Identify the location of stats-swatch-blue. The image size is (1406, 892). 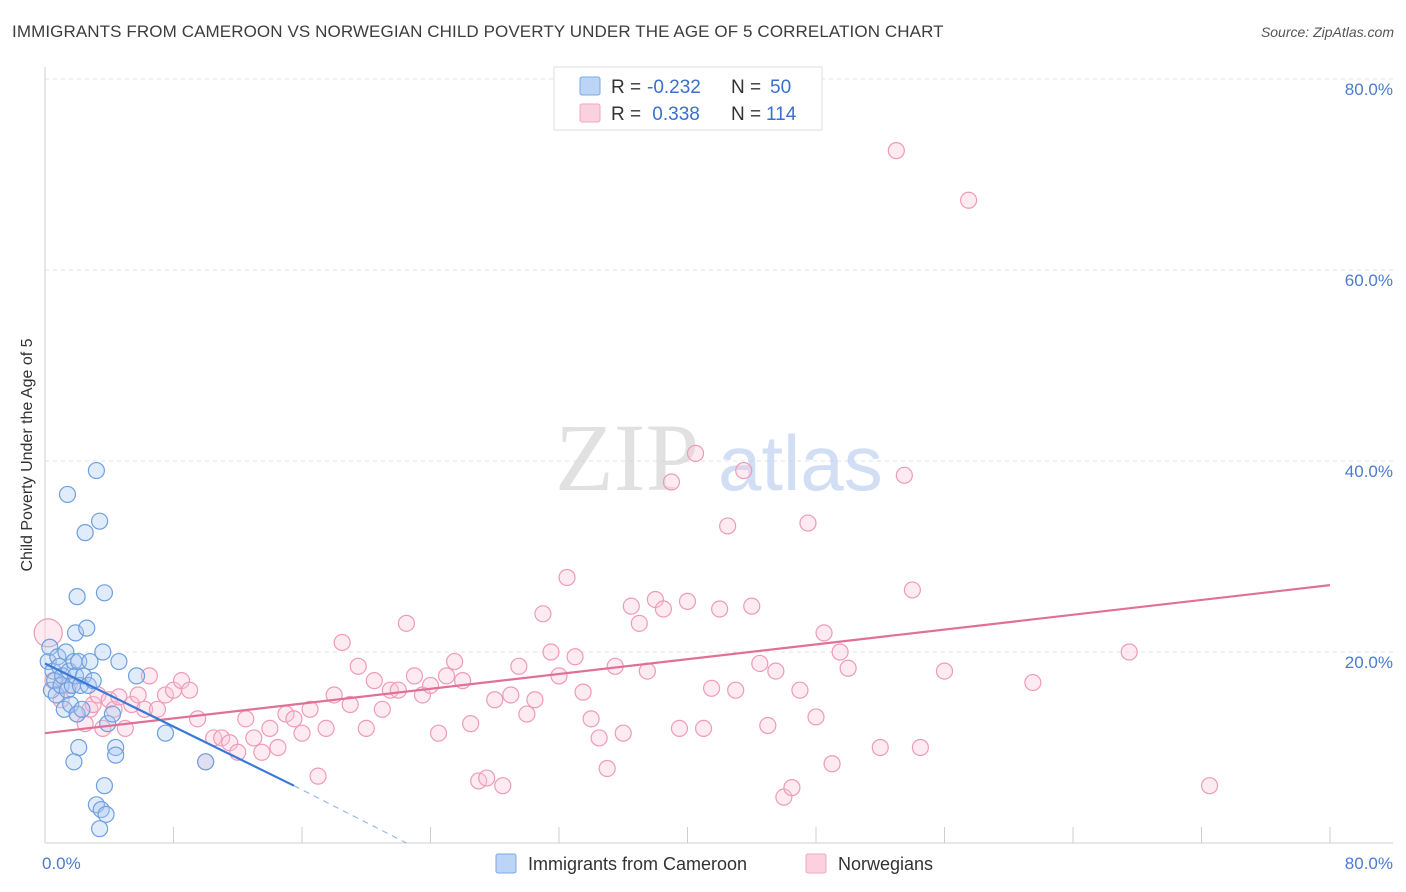
(590, 86).